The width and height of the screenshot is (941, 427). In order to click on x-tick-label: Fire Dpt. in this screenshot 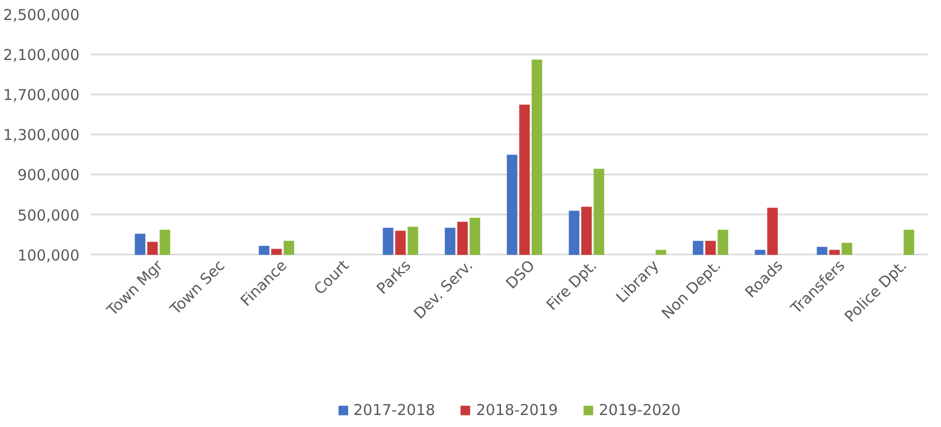, I will do `click(571, 285)`.